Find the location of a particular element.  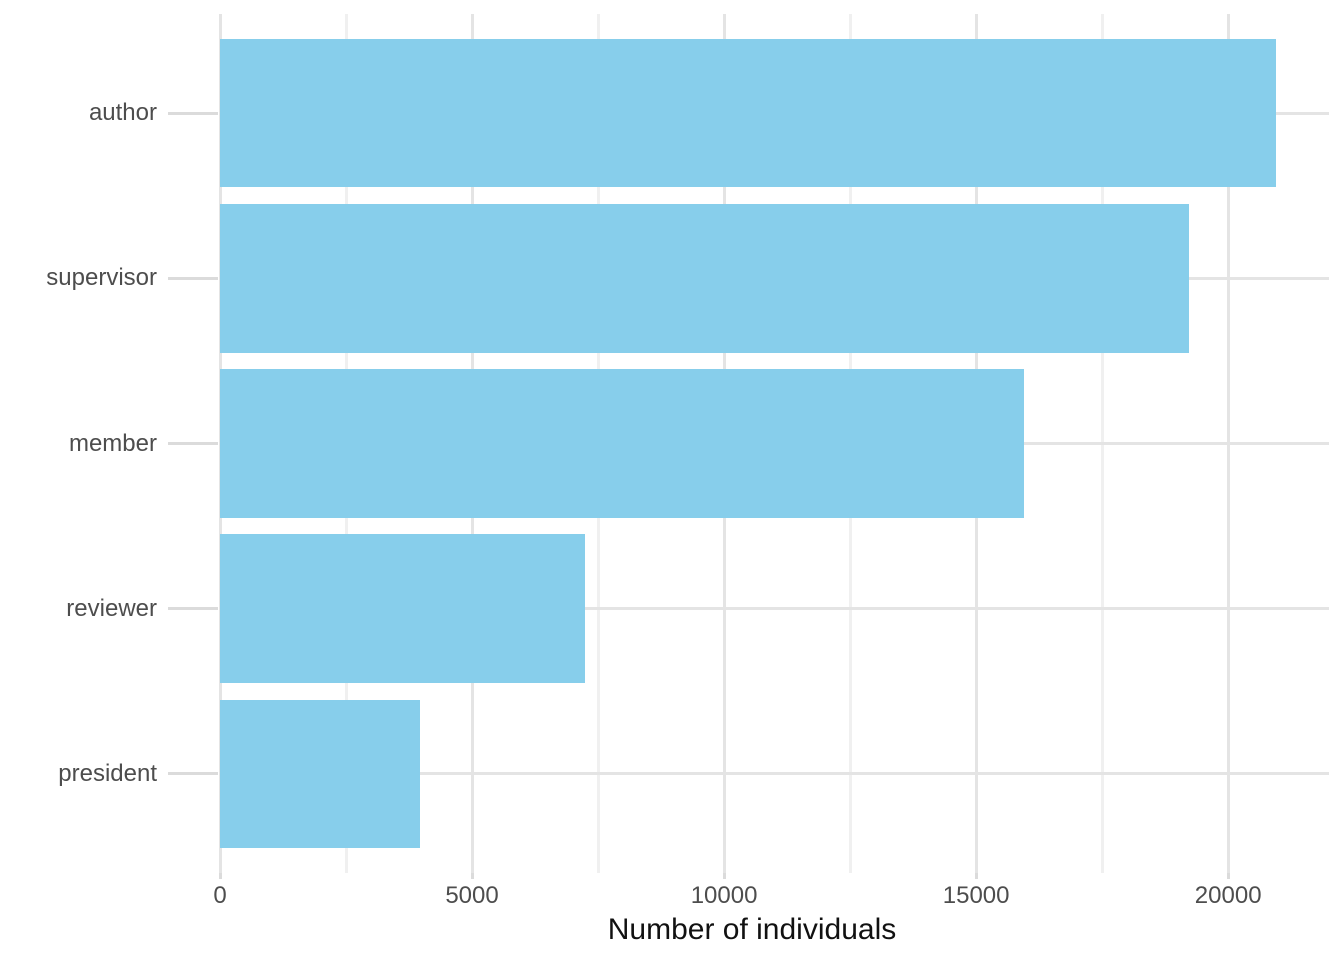

y-tick-label-president: president is located at coordinates (107, 773).